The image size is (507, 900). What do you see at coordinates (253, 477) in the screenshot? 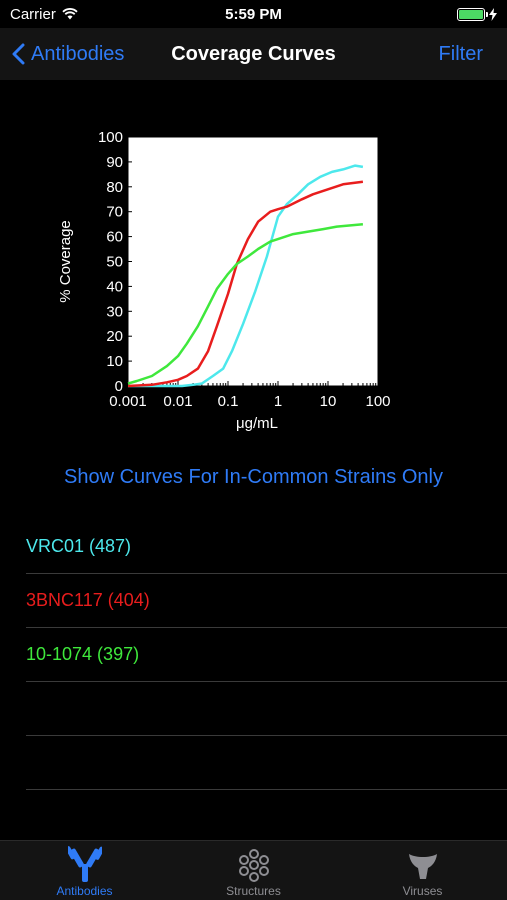
I see `in-common-strains-button: Show Curves For In-Common Strains Only` at bounding box center [253, 477].